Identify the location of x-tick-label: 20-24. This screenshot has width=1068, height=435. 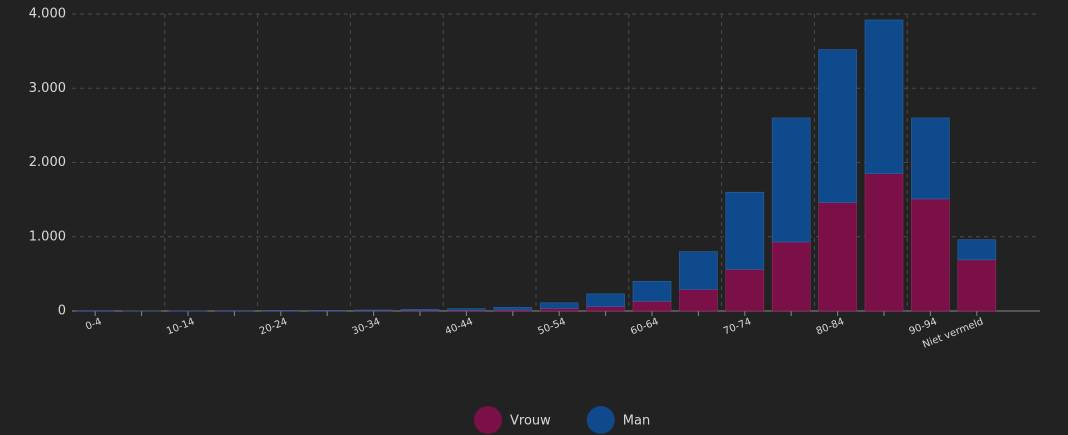
(273, 326).